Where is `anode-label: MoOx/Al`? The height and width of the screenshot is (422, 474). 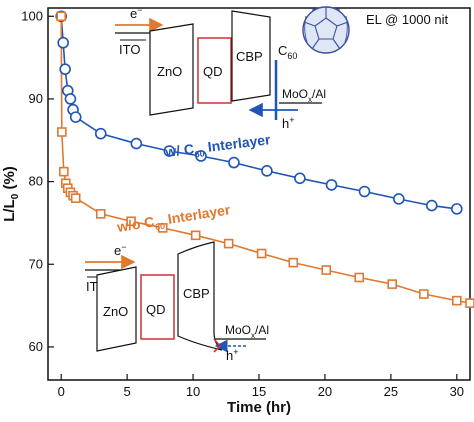 anode-label: MoOx/Al is located at coordinates (304, 95).